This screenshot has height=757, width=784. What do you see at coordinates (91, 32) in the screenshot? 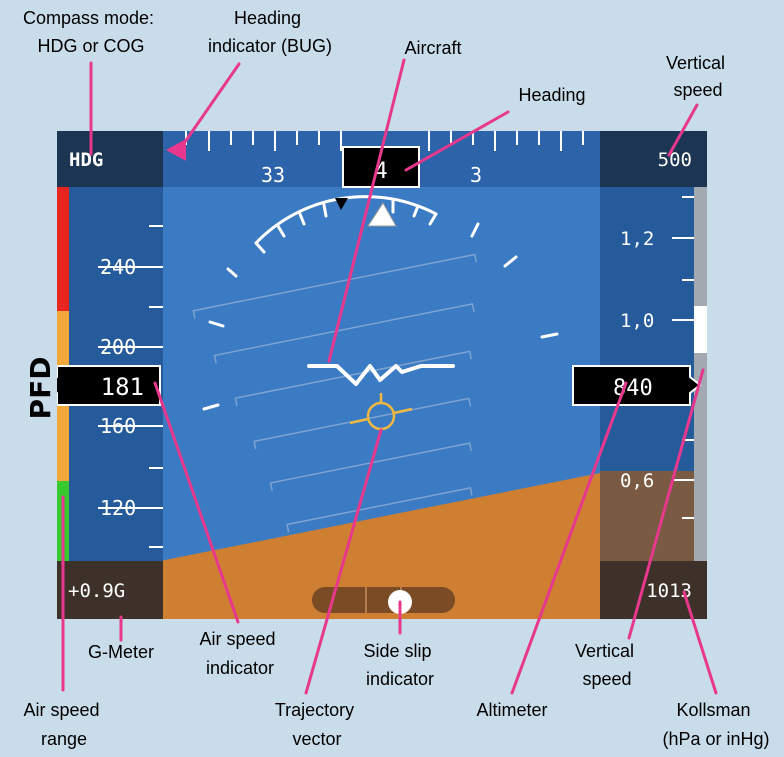
I see `label-compass-mode: Compass mode: HDG or COG` at bounding box center [91, 32].